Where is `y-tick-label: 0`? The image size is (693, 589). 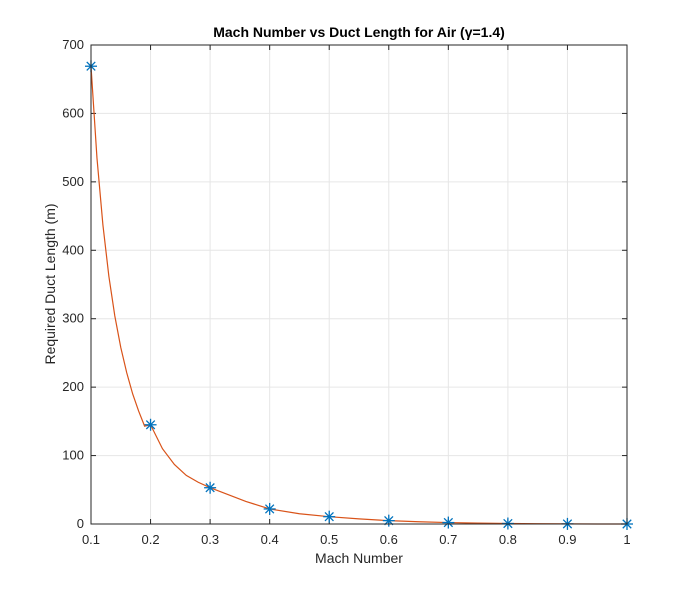 y-tick-label: 0 is located at coordinates (80, 523).